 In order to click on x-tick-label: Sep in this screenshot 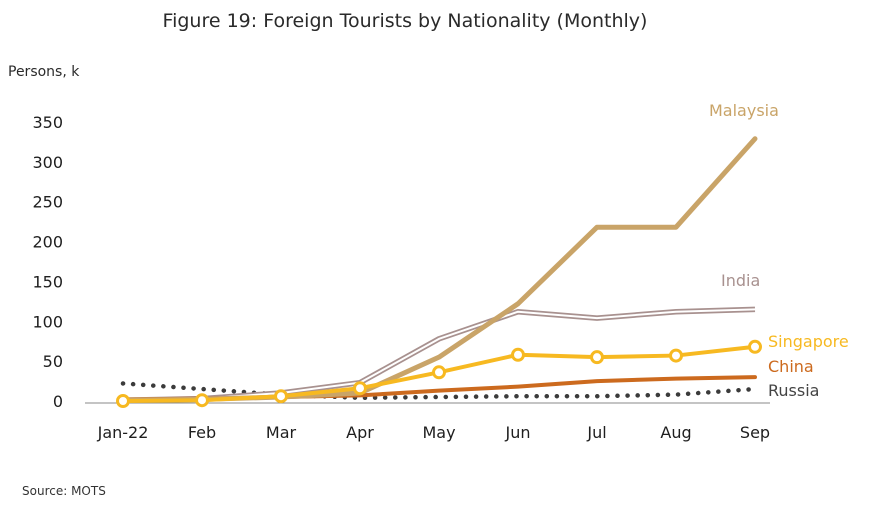, I will do `click(755, 432)`.